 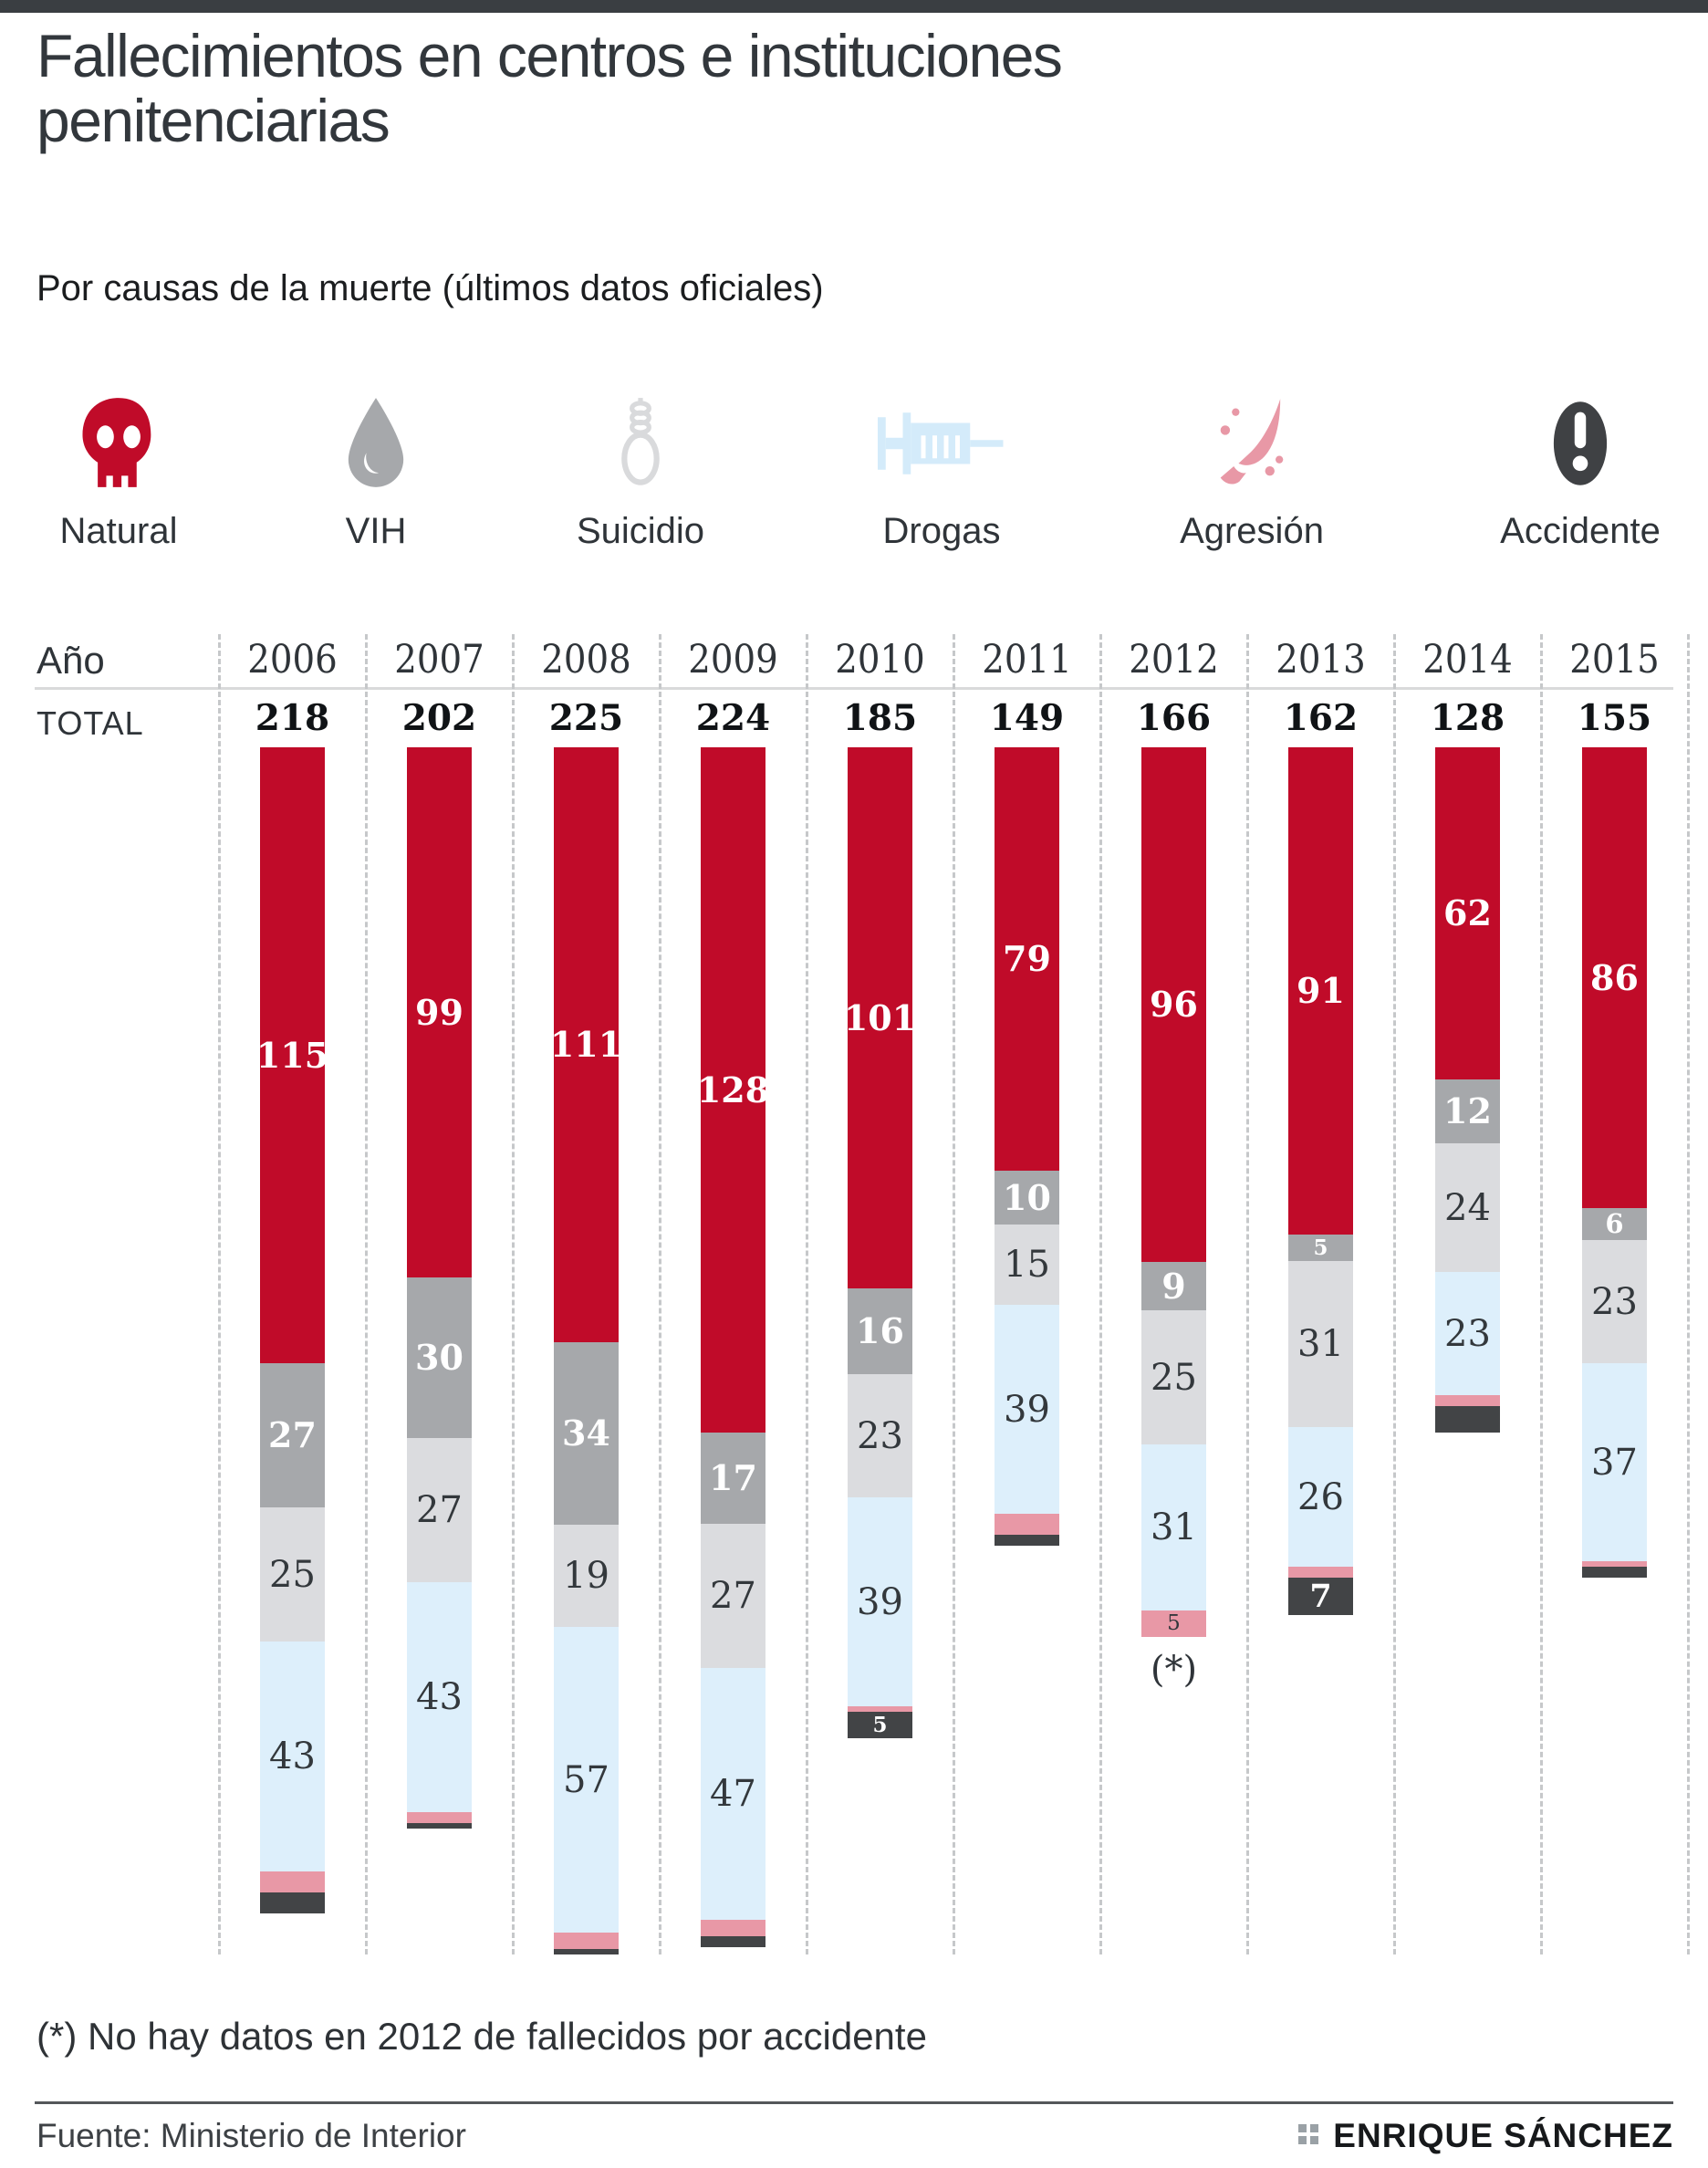 What do you see at coordinates (854, 2102) in the screenshot?
I see `footer-divider` at bounding box center [854, 2102].